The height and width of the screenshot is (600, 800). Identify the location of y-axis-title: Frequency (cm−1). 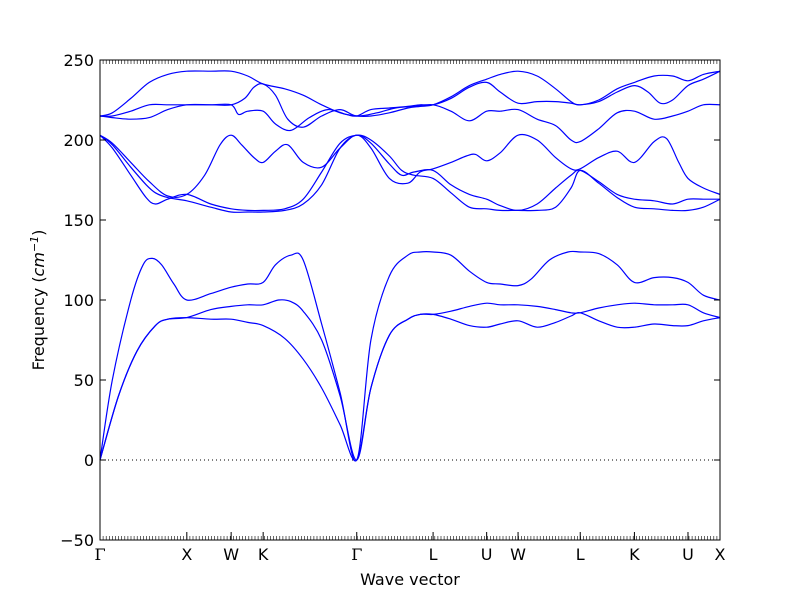
(38, 300).